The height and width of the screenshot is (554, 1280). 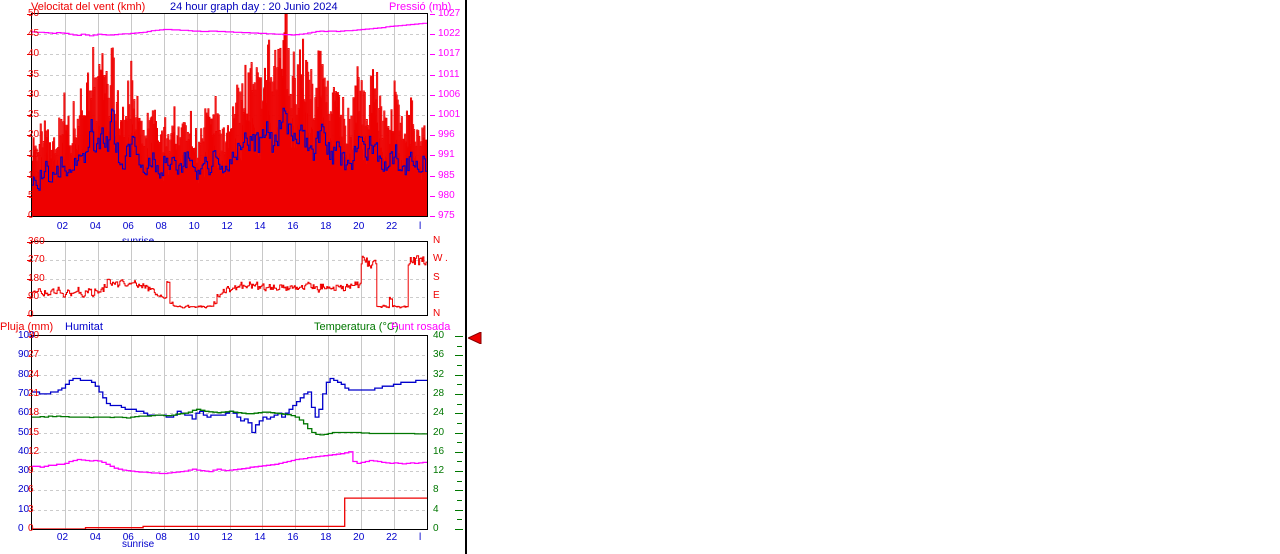 I want to click on sunrise-label-bottom: sunrise, so click(x=138, y=544).